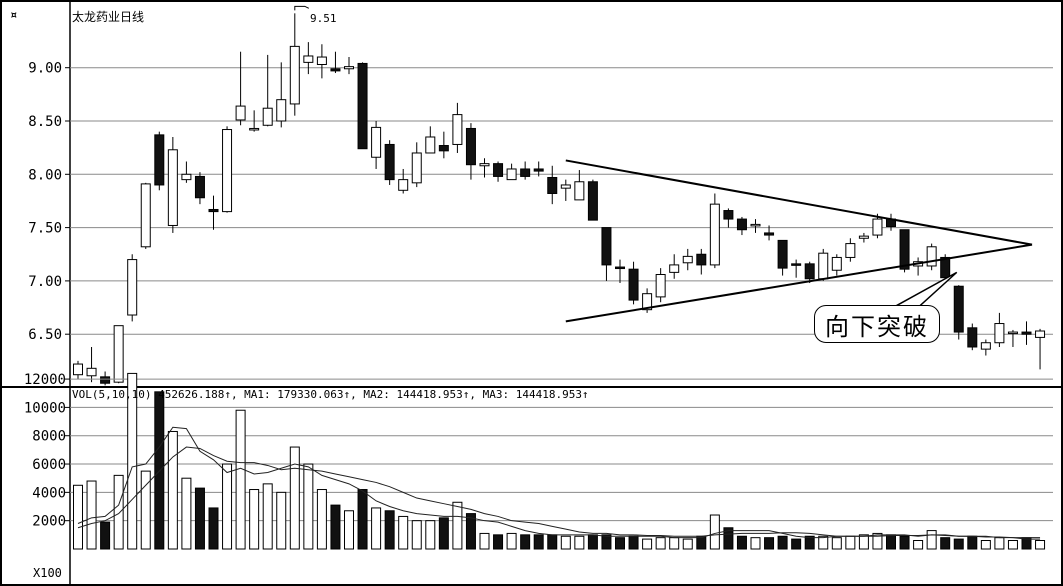  I want to click on volume-axis-labels: 12000 10000 8000 6000 4000 2000, so click(47, 451).